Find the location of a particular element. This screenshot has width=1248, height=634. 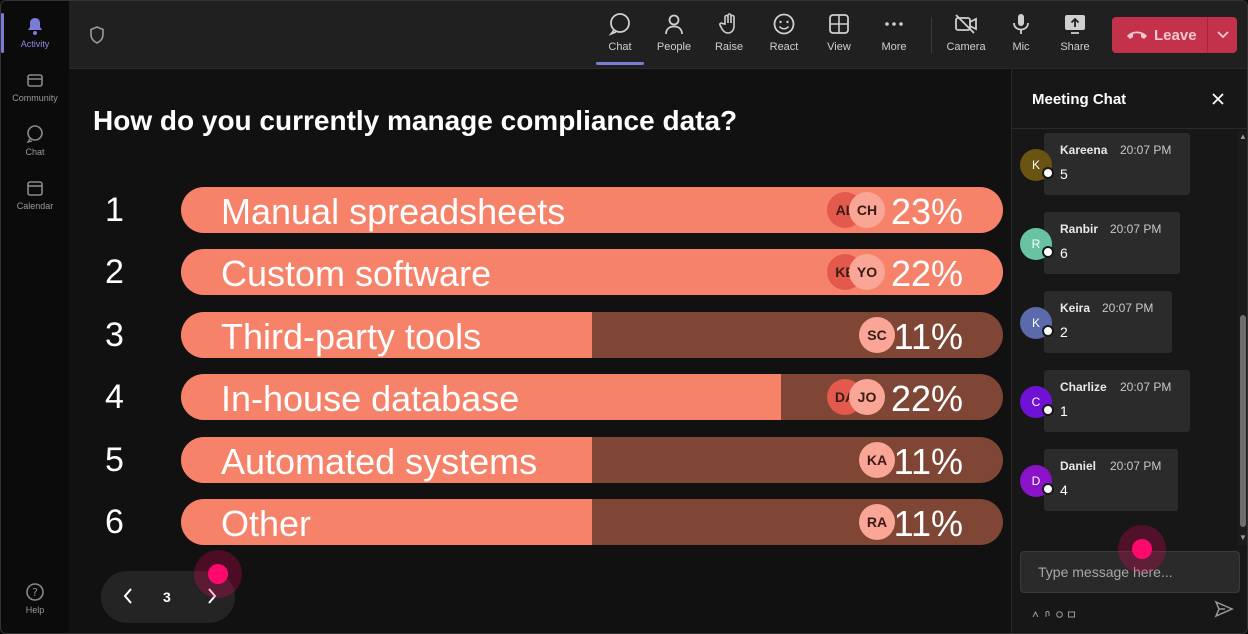

option-label: Automated systems is located at coordinates (379, 461).